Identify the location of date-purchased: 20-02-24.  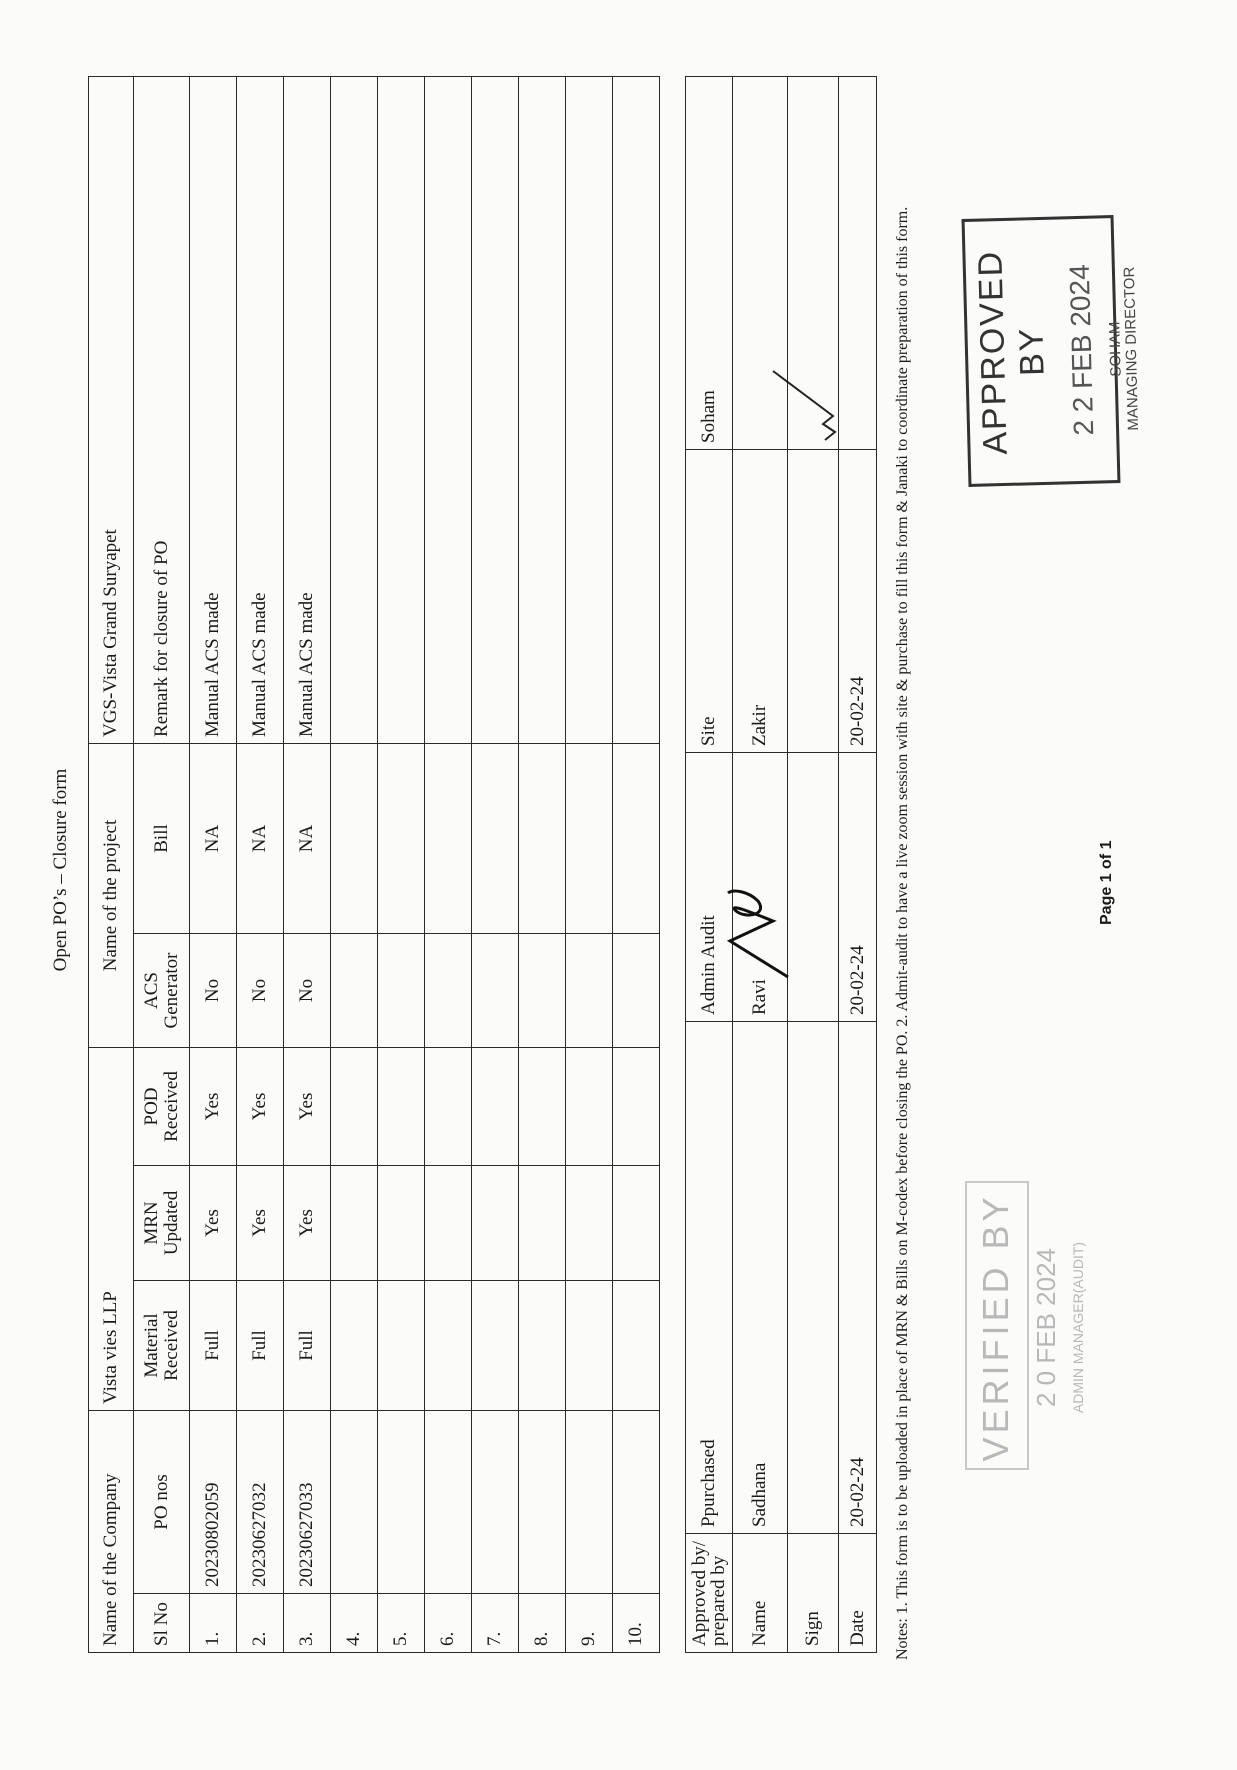
(857, 1277).